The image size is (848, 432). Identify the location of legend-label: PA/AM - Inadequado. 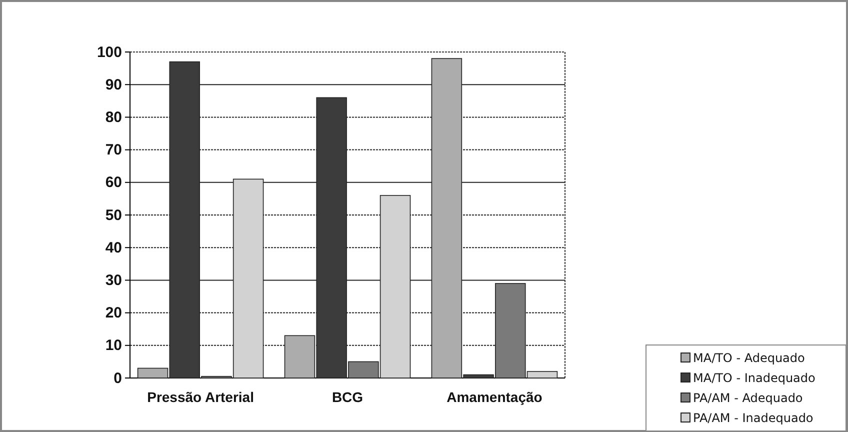
(753, 418).